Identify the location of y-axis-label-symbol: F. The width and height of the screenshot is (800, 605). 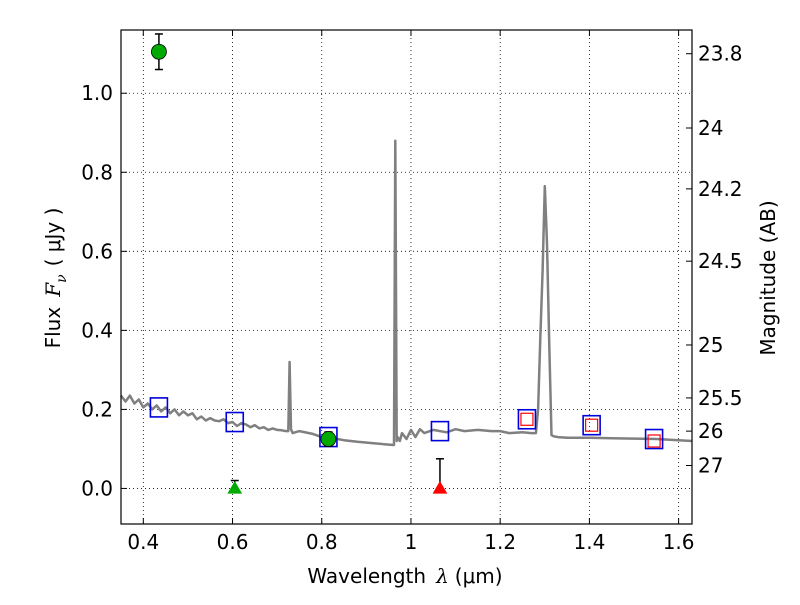
(53, 290).